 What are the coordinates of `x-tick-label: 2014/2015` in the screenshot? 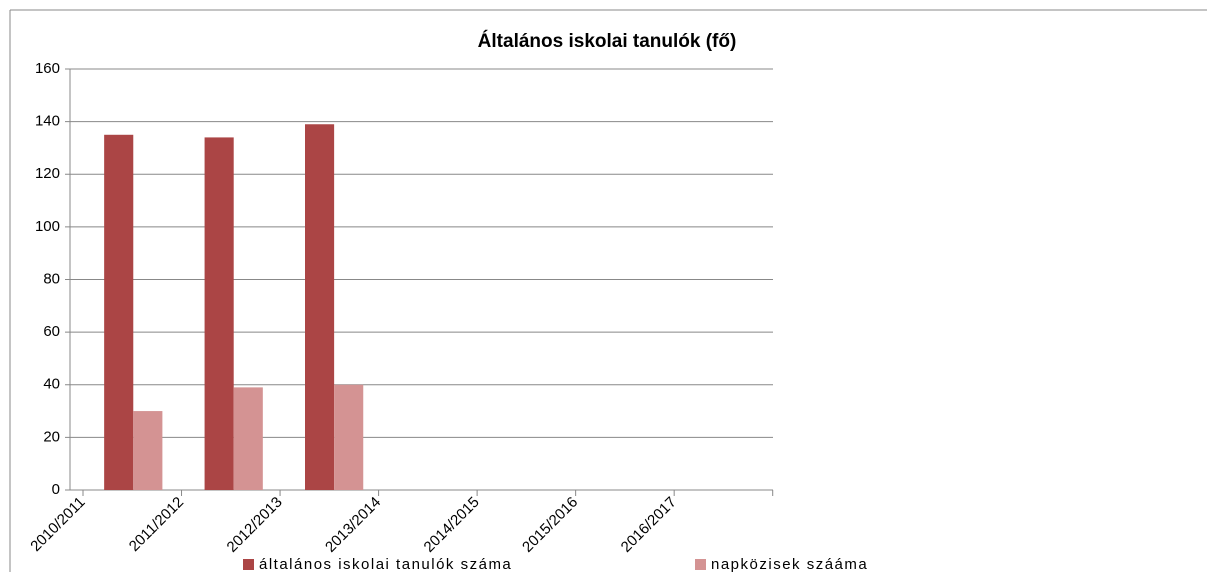 It's located at (452, 525).